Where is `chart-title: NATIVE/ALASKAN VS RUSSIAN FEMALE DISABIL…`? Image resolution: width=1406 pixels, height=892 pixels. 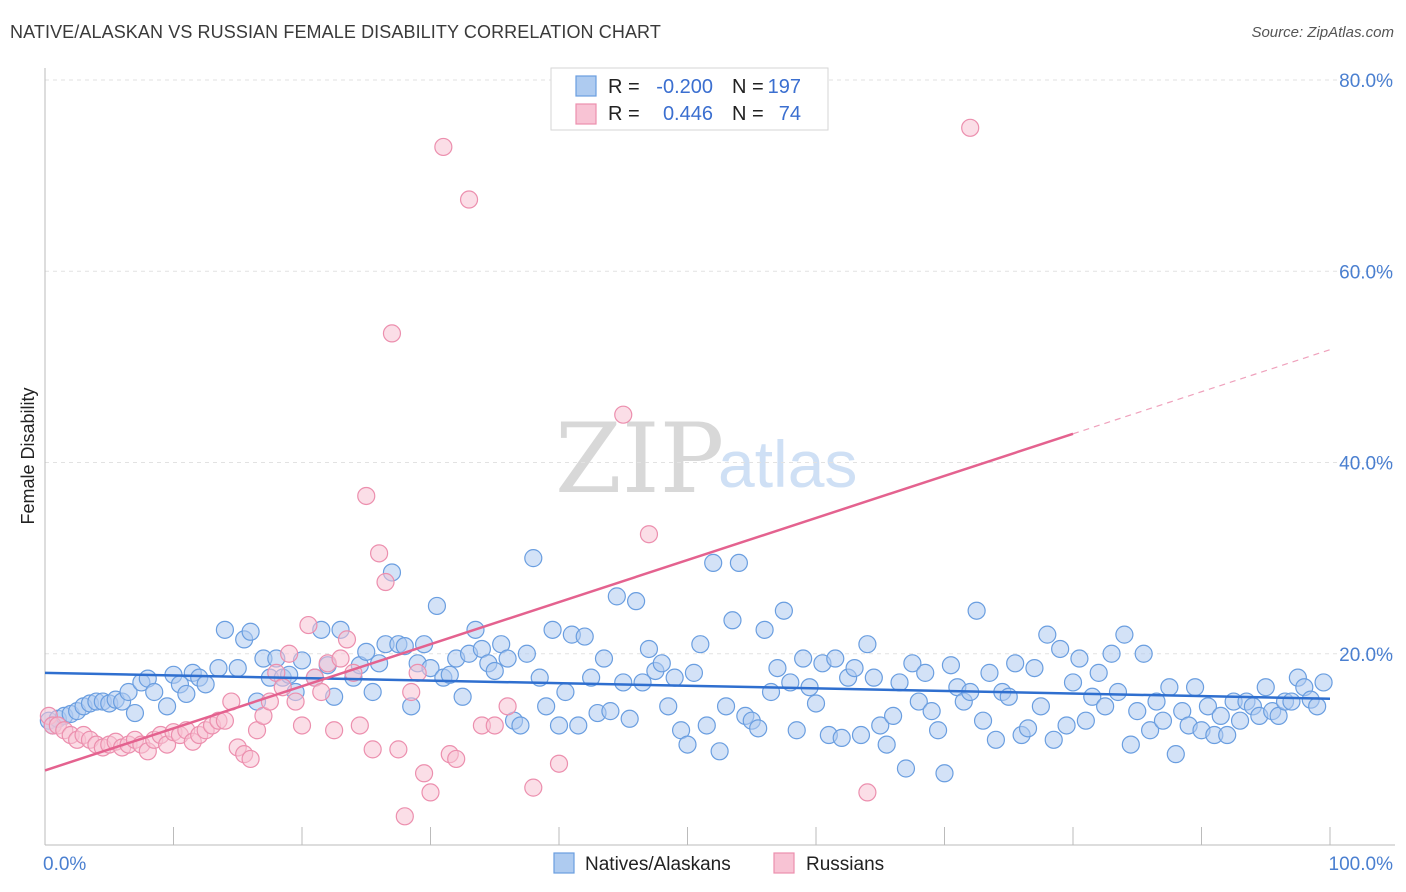
chart-title: NATIVE/ALASKAN VS RUSSIAN FEMALE DISABIL… is located at coordinates (335, 32).